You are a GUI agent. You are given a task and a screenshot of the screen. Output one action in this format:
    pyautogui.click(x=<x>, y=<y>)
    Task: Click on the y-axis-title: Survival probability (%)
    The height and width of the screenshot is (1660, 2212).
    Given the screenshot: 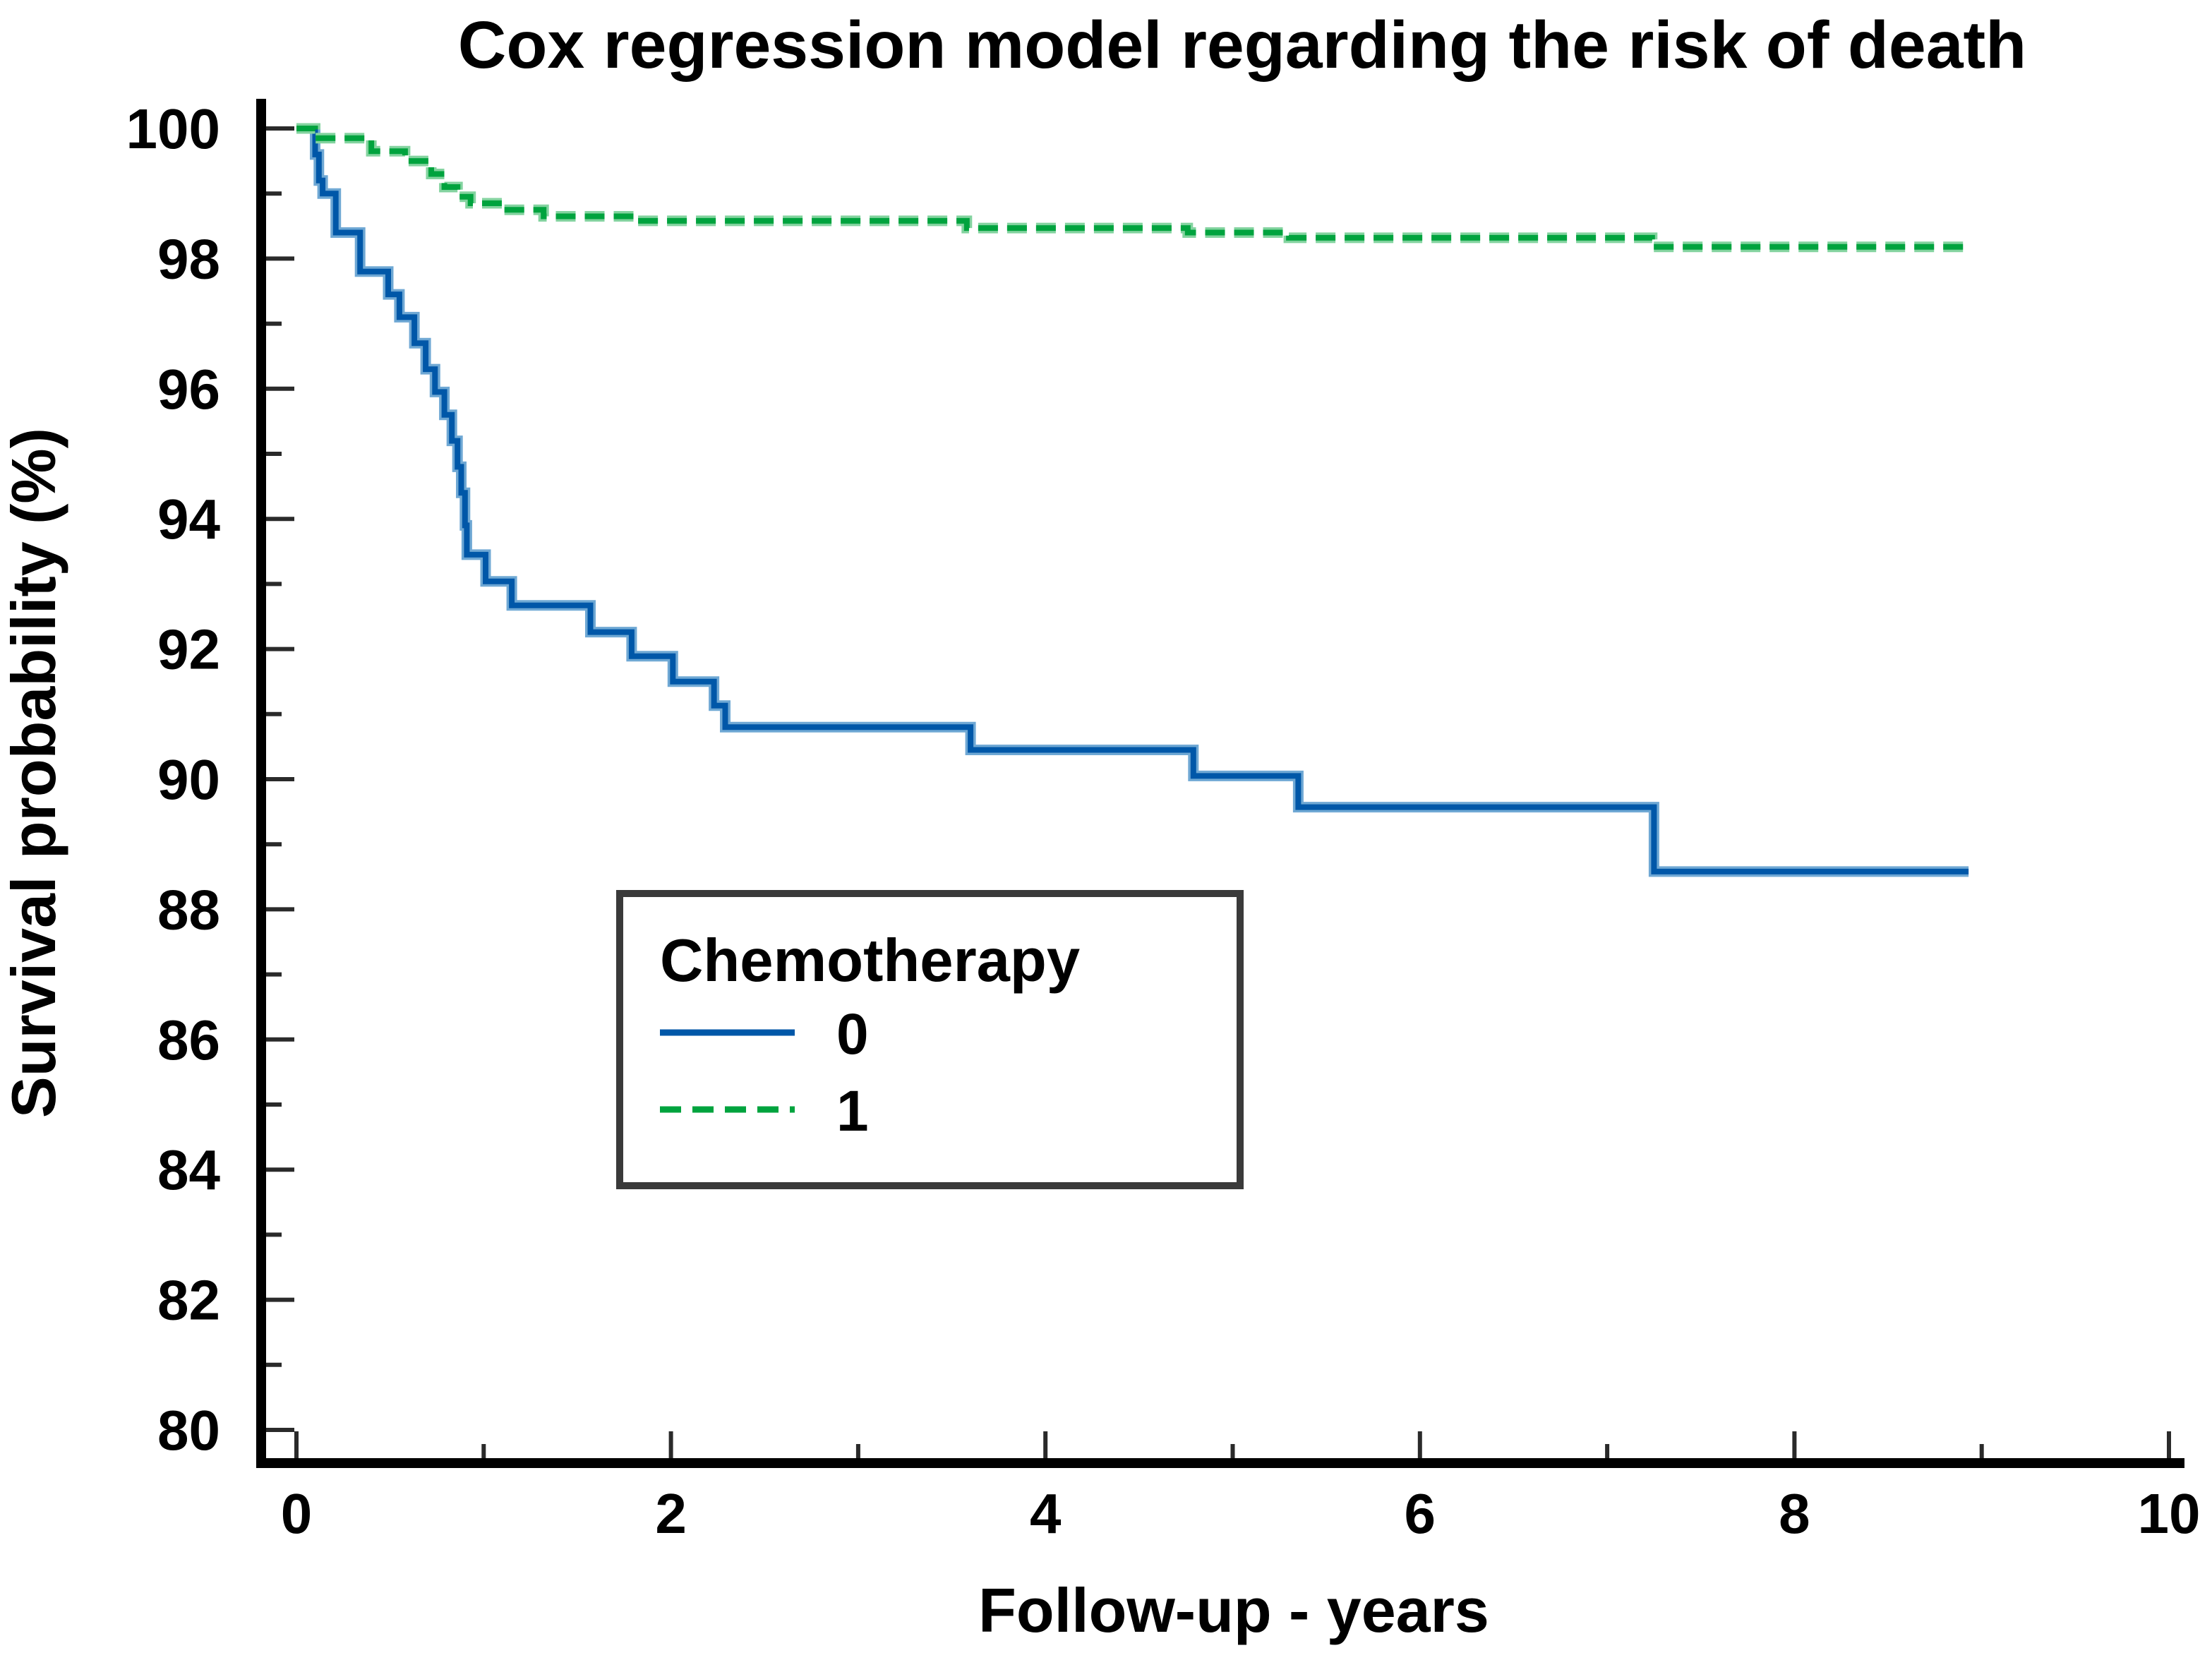 What is the action you would take?
    pyautogui.click(x=34, y=773)
    